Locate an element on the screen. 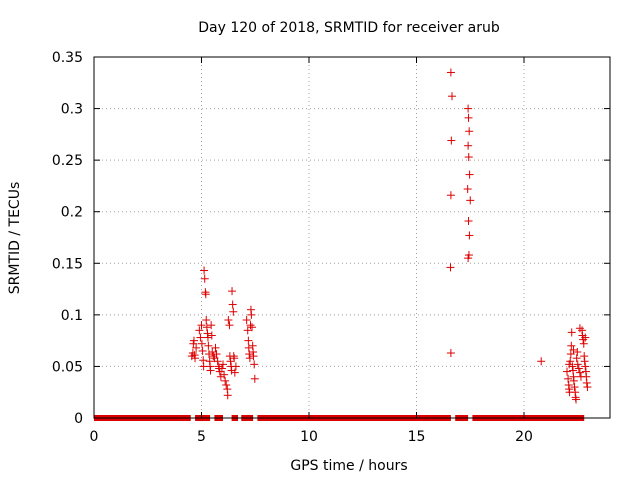 Image resolution: width=640 pixels, height=480 pixels. x-axis-label: GPS time / hours is located at coordinates (348, 466).